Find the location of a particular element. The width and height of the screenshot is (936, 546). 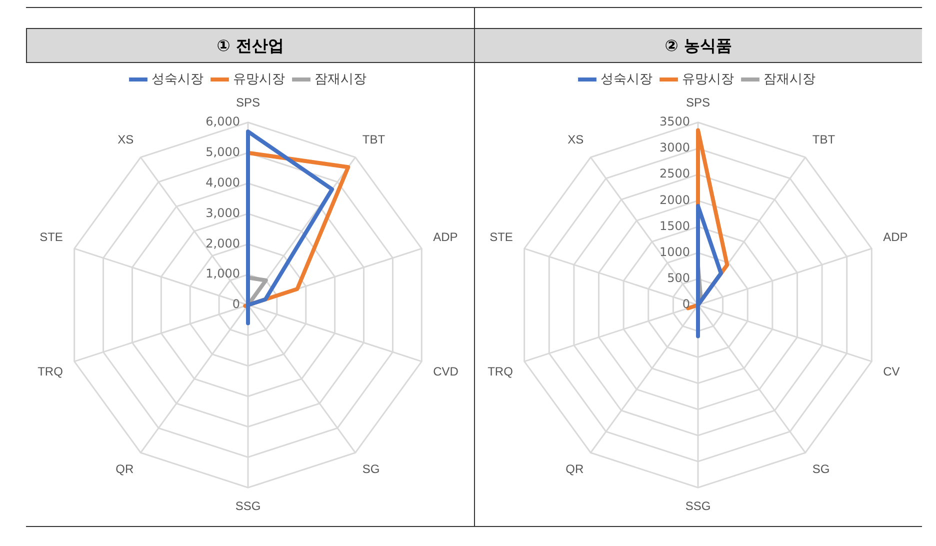

y-tick-label: 5,000 is located at coordinates (223, 151).